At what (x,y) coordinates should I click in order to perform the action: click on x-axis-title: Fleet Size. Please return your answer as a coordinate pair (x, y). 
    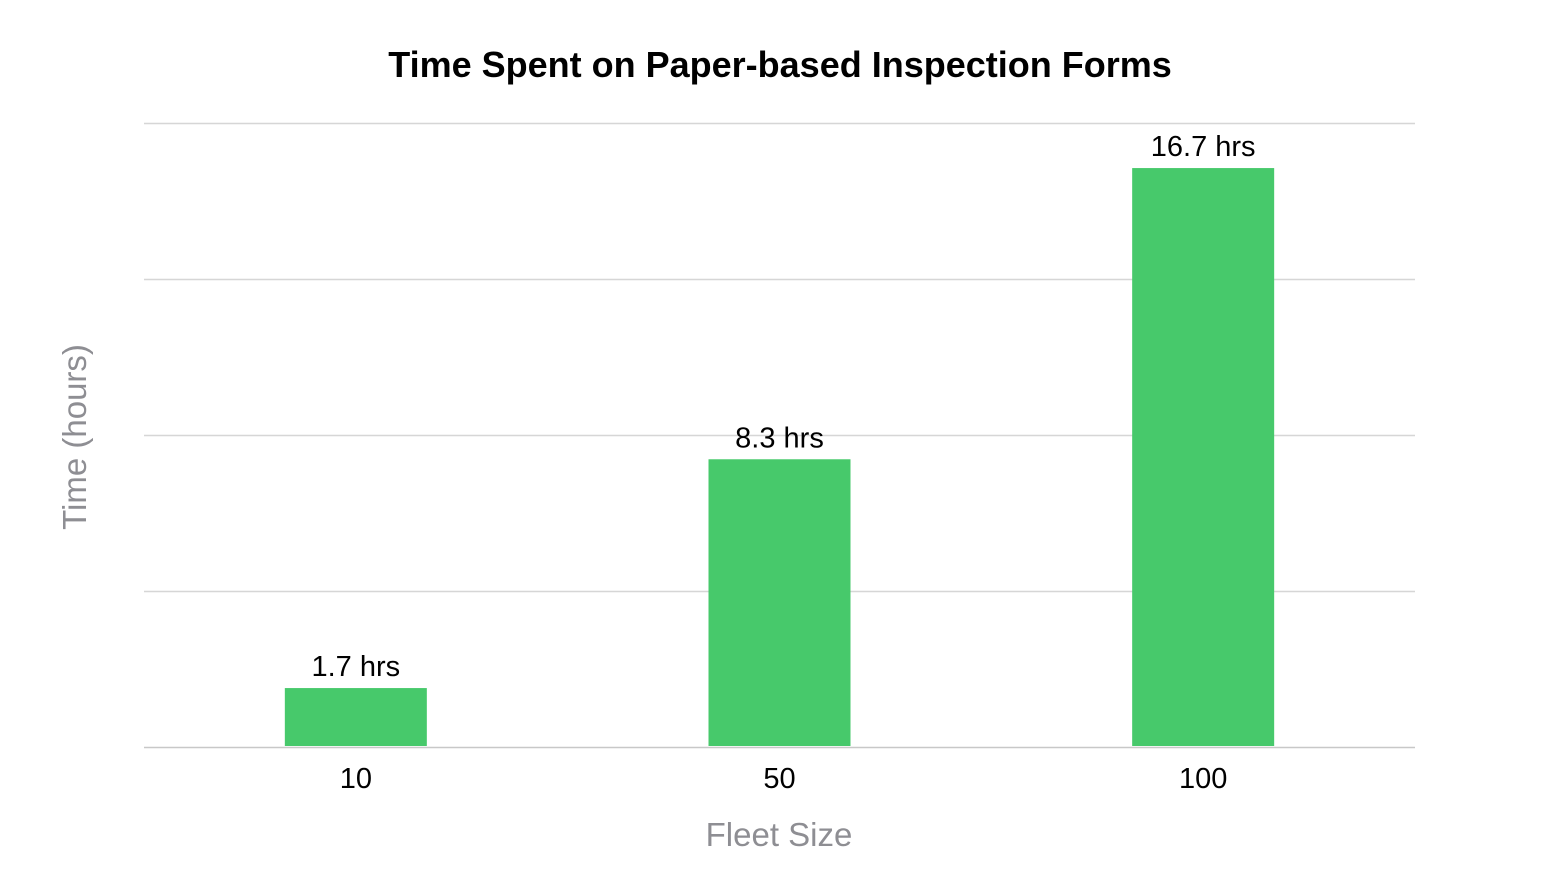
    Looking at the image, I should click on (779, 834).